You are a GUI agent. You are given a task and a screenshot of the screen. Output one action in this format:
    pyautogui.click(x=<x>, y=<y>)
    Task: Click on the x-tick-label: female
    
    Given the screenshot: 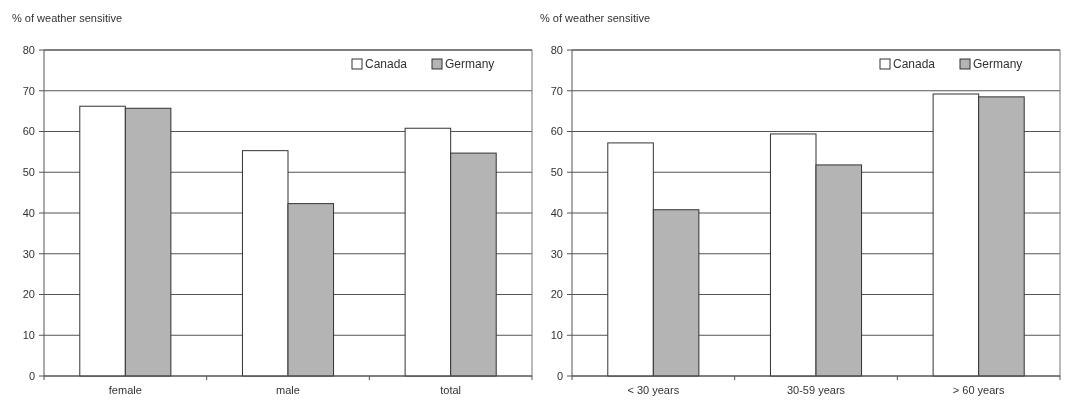 What is the action you would take?
    pyautogui.click(x=125, y=390)
    